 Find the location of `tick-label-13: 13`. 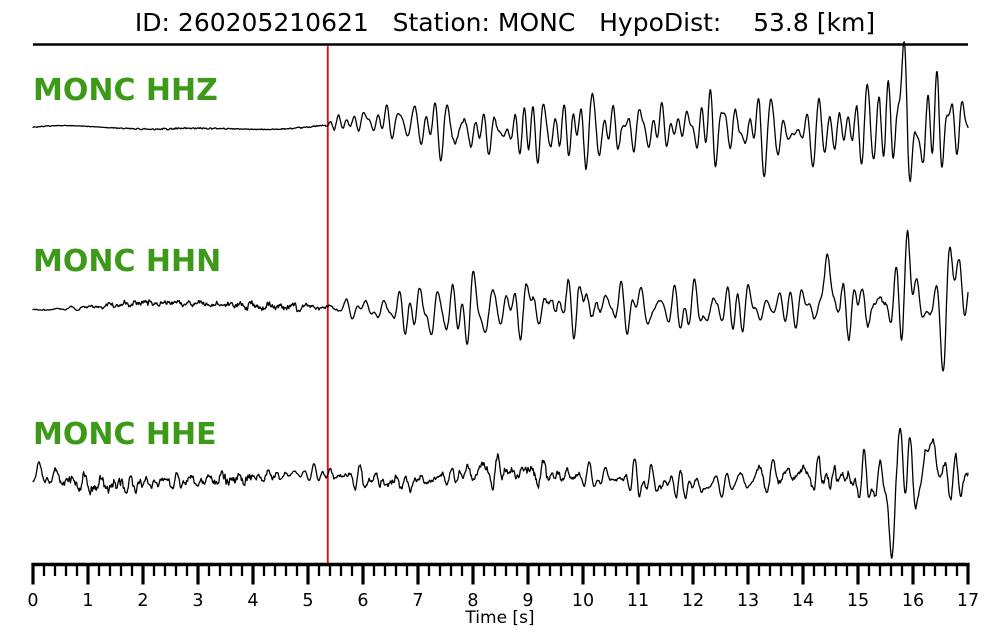

tick-label-13: 13 is located at coordinates (748, 601).